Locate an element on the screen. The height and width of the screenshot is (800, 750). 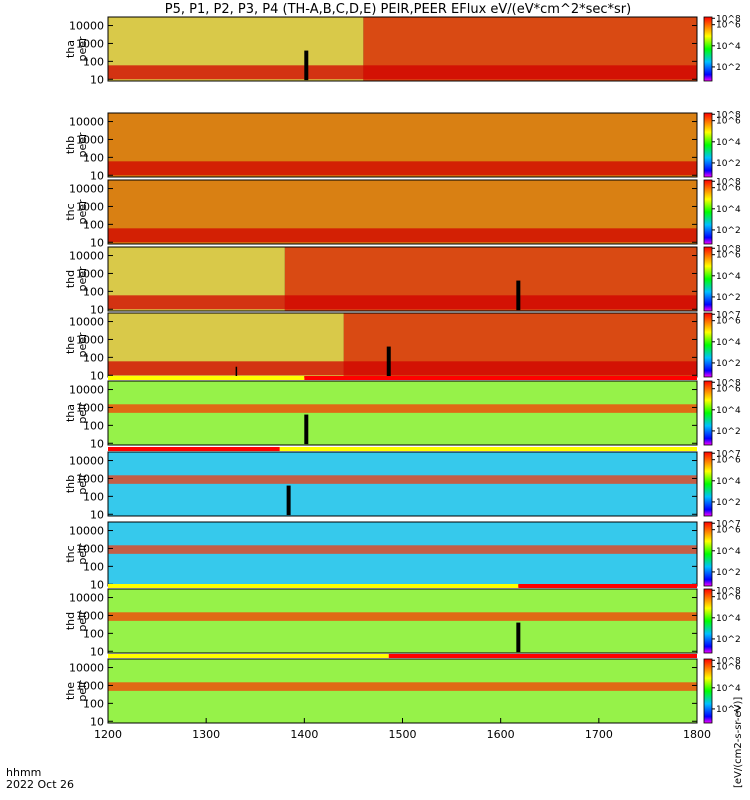
panel-thc-peir: 10 100 1000 10000 thc peir 10^2 10^4 10^610^7 is located at coordinates (402, 555).